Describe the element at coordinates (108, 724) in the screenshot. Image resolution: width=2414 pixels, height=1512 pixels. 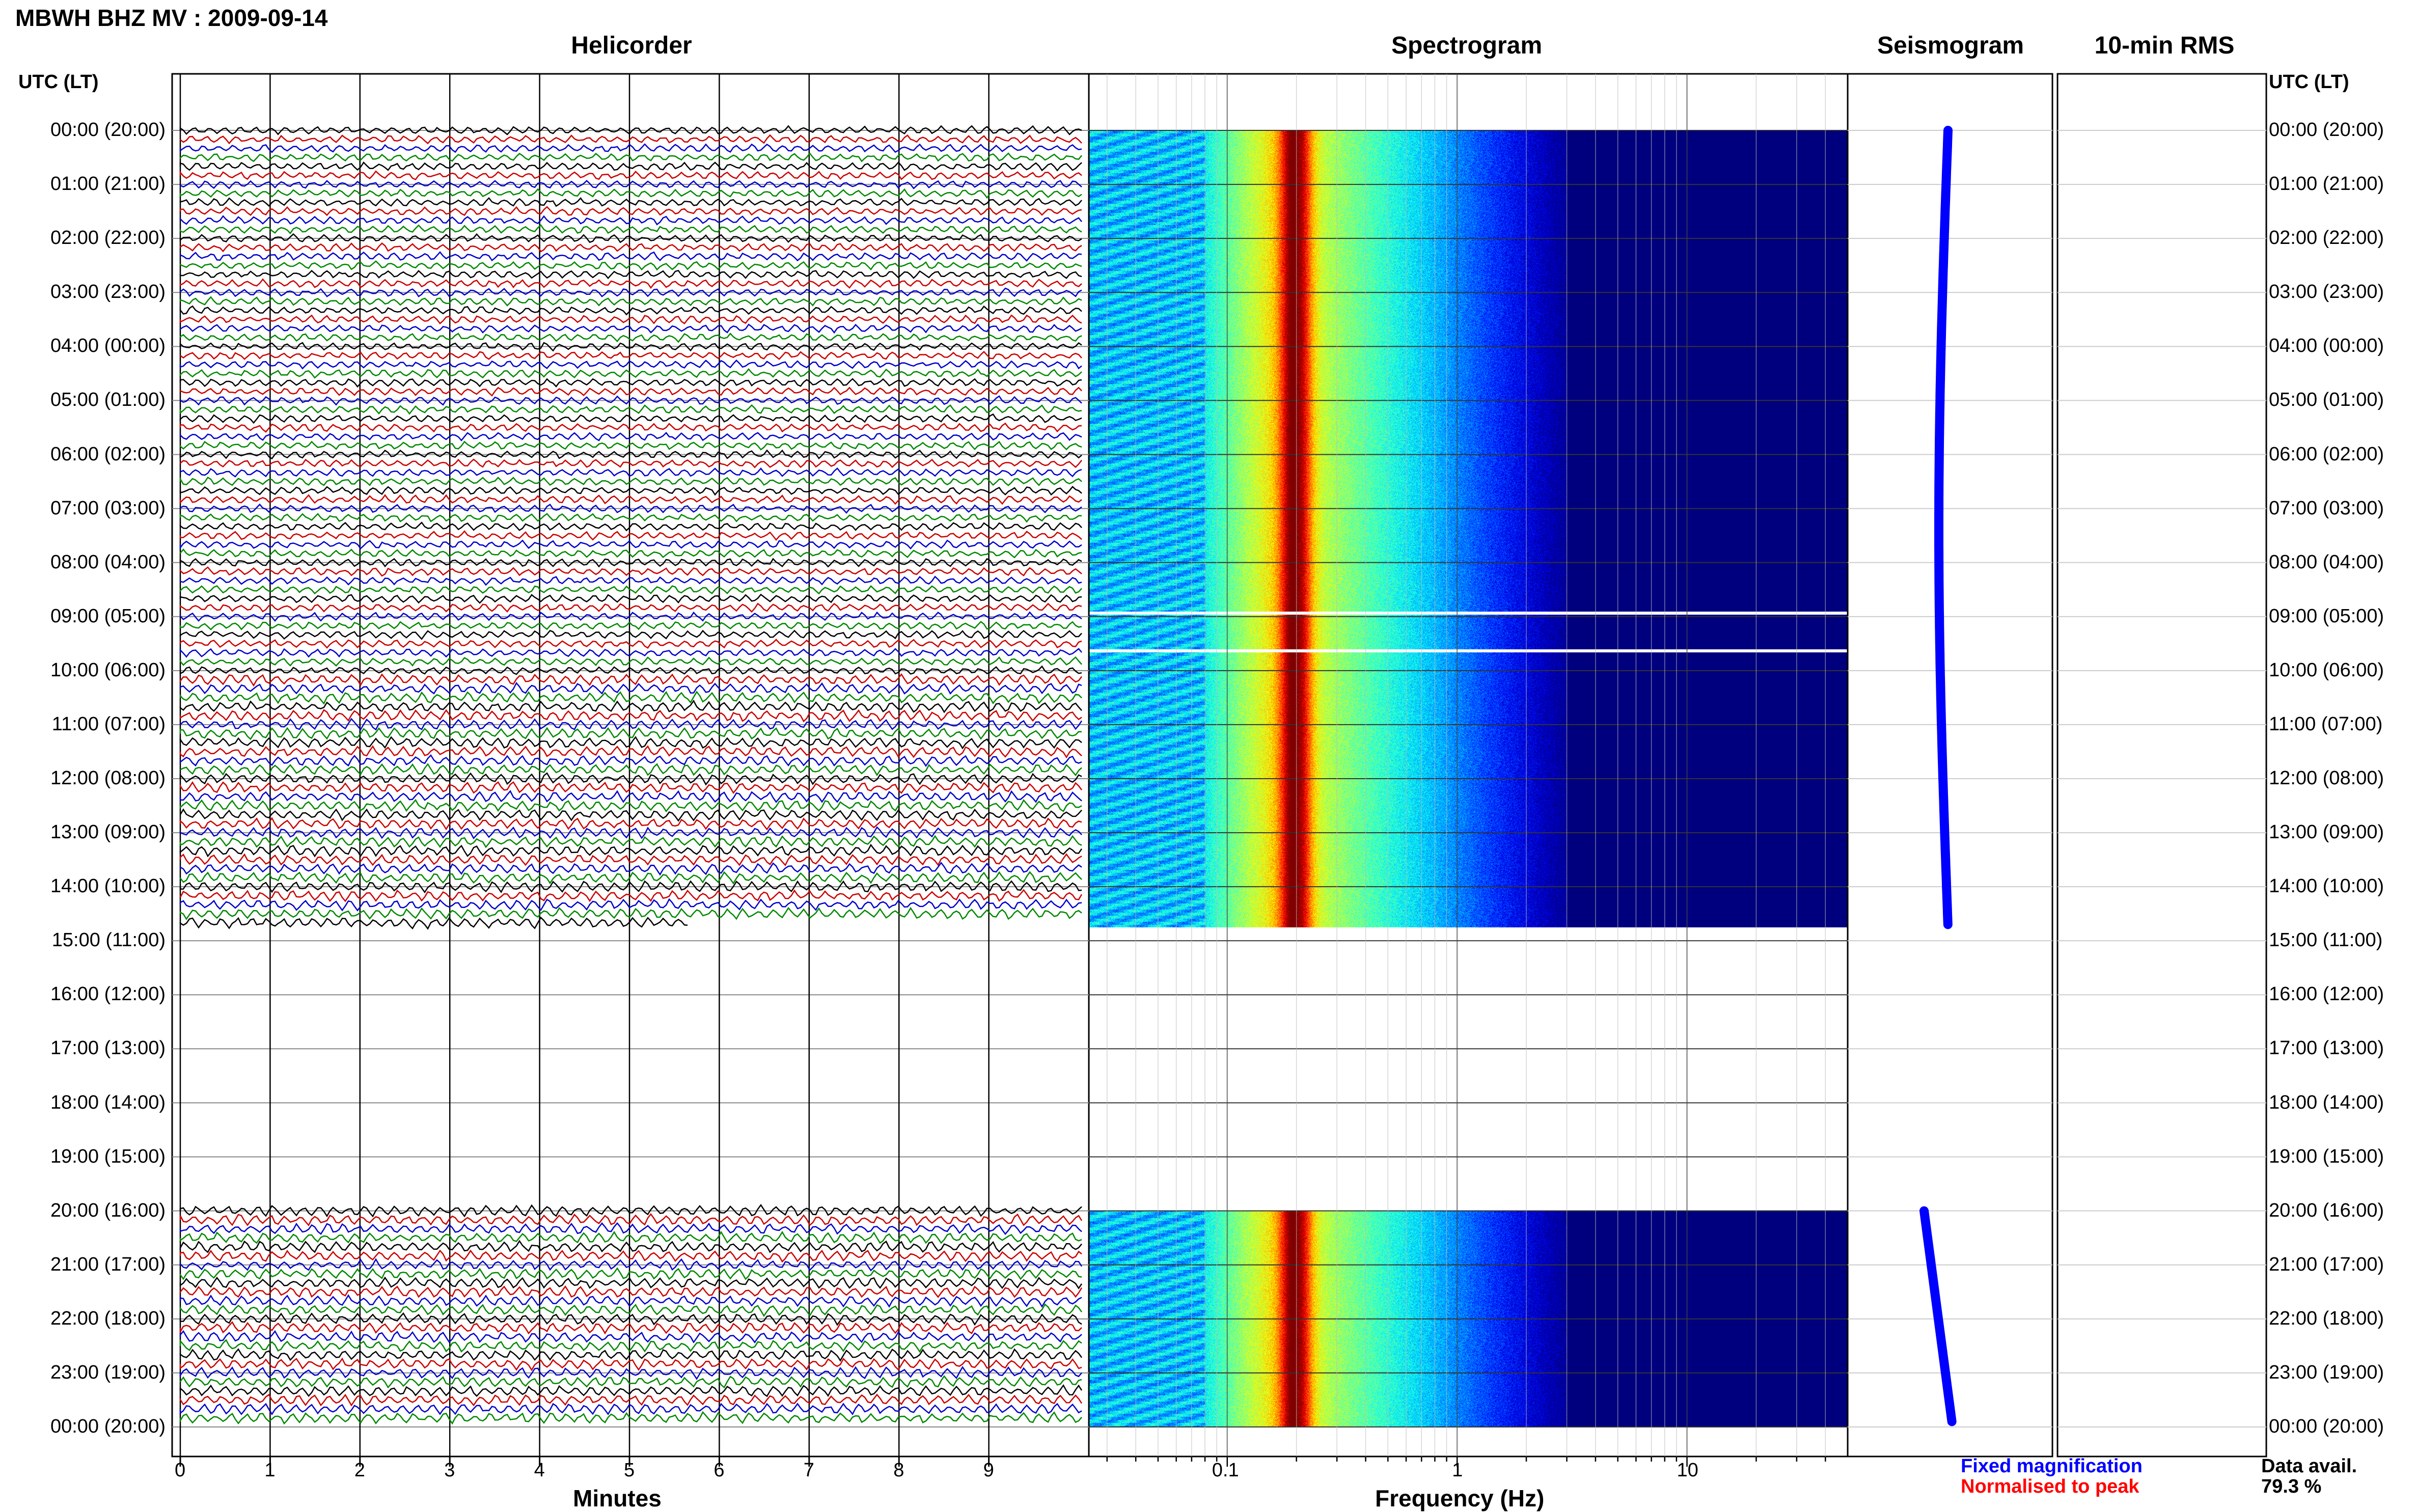
I see `left-time-label: 11:00 (07:00)` at that location.